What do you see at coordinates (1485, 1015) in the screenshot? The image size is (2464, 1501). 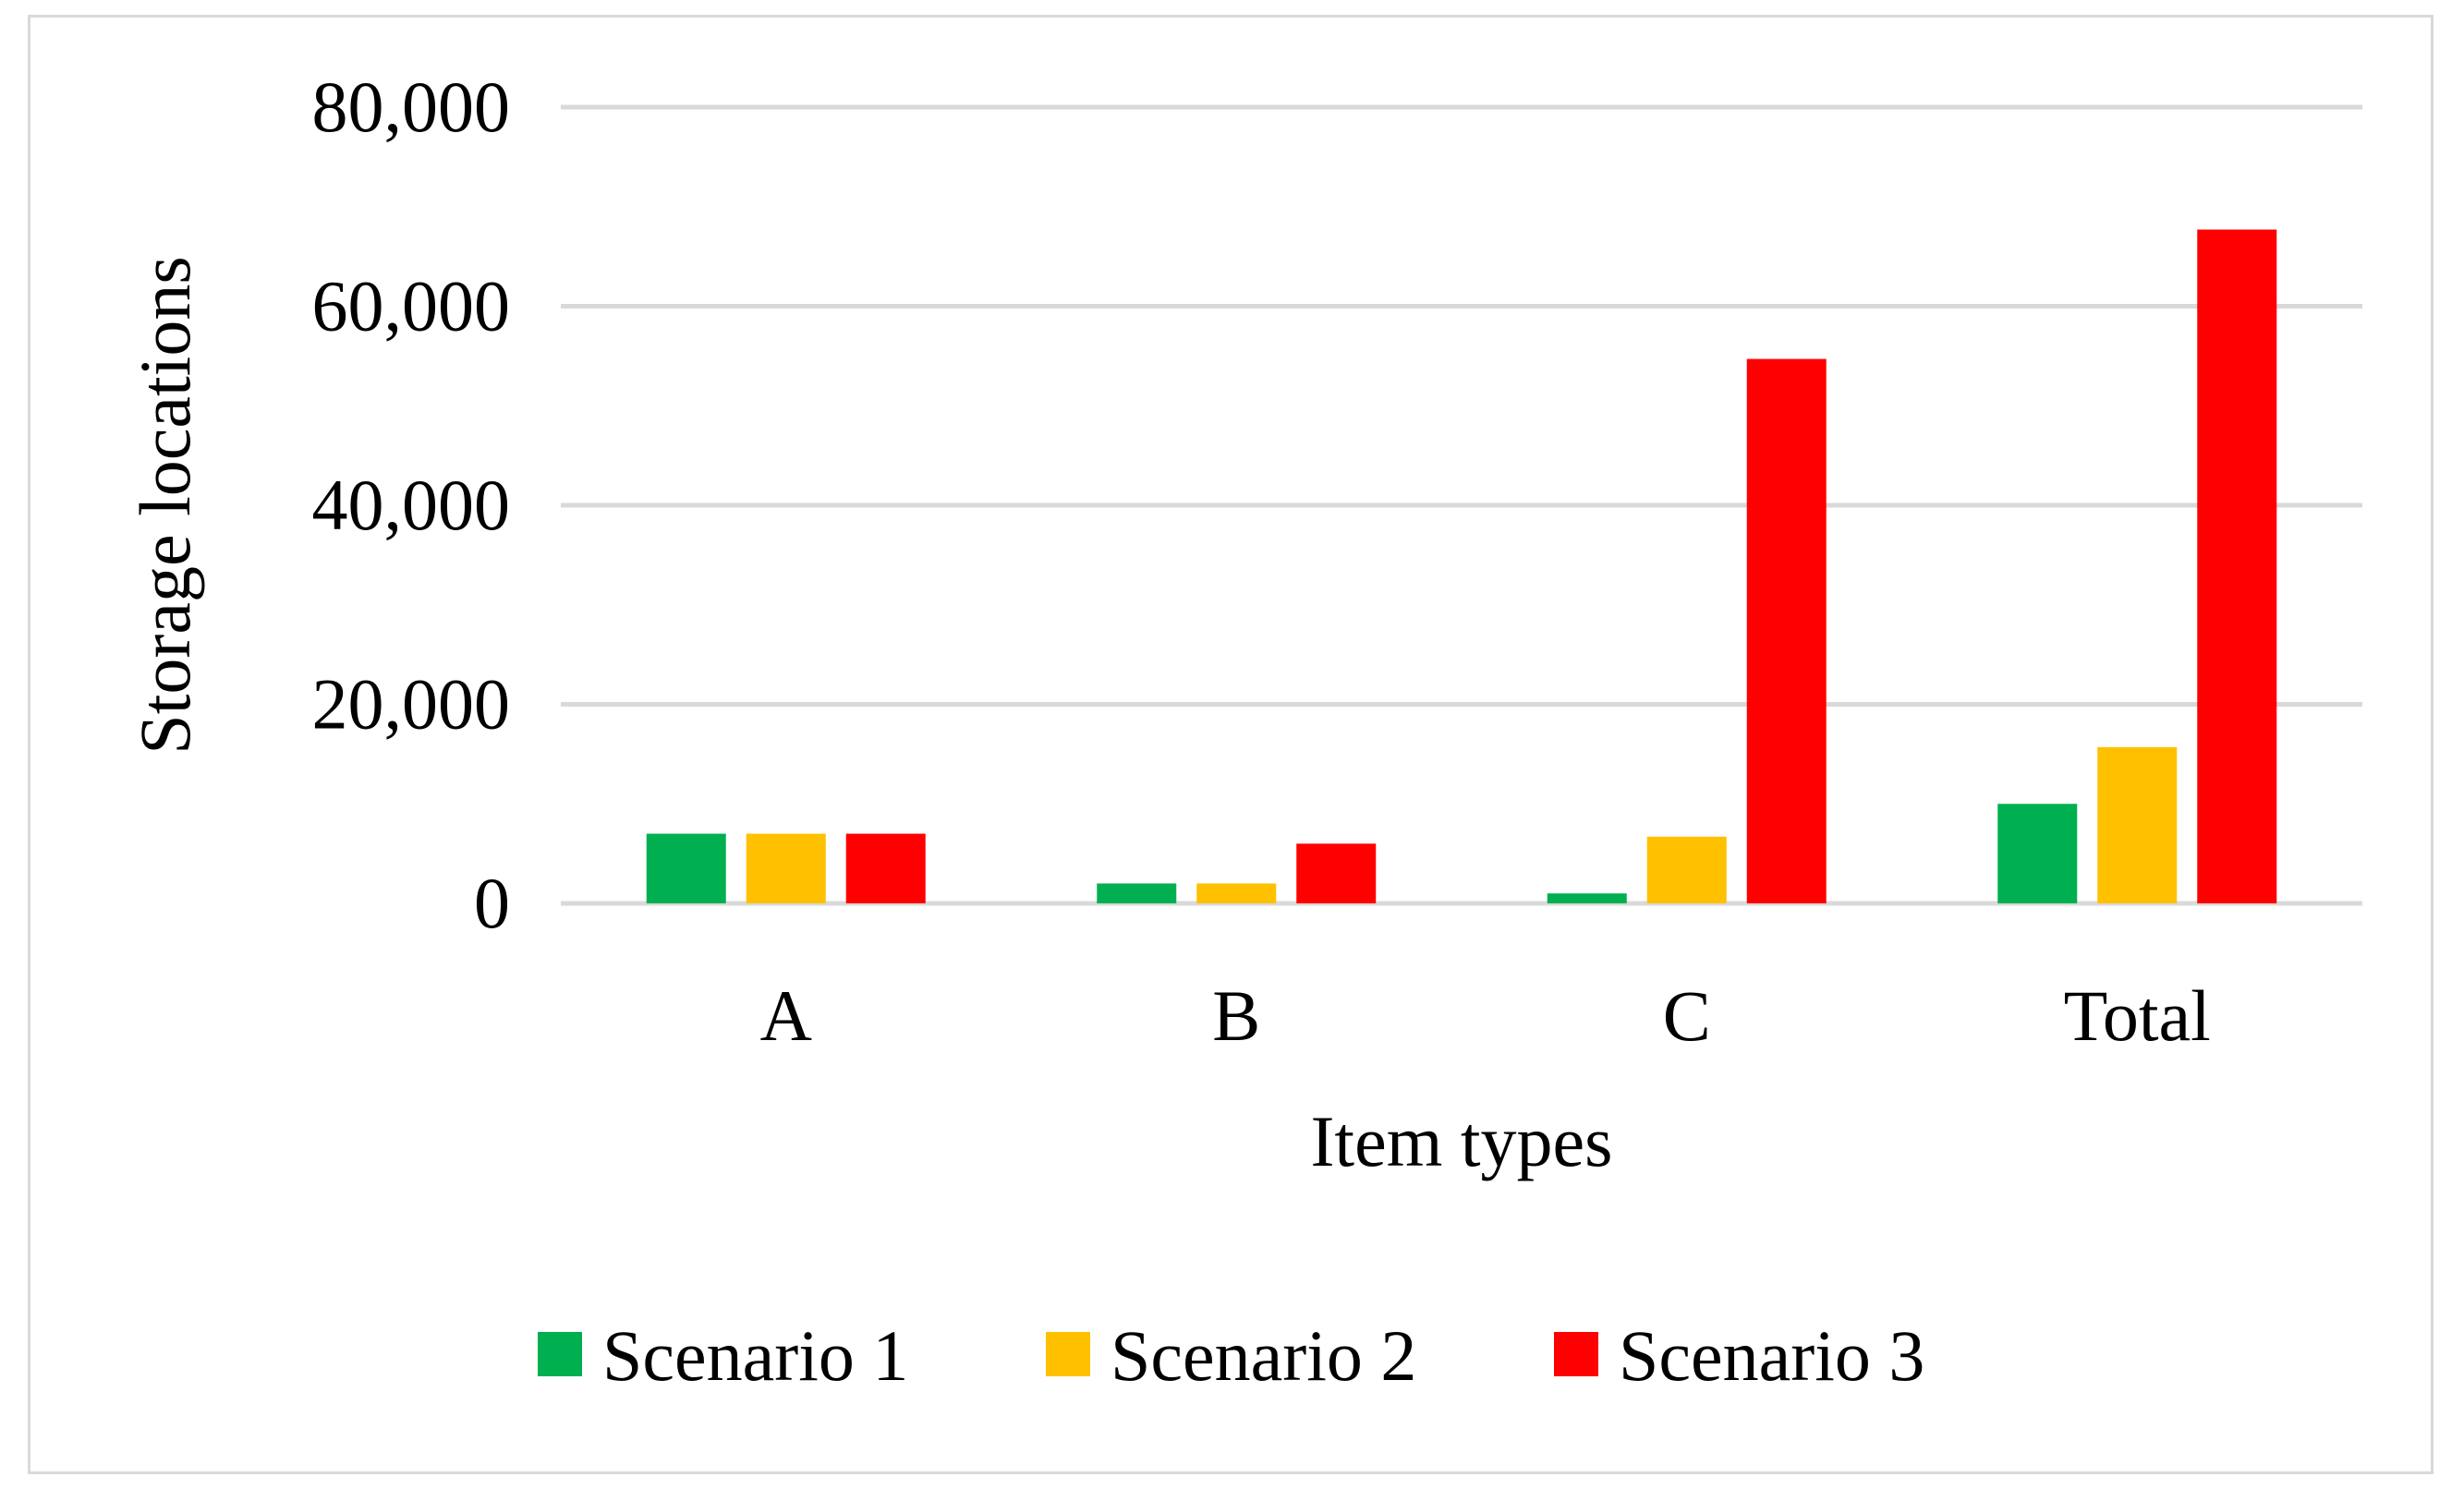 I see `x-tick-labels: A B C Total` at bounding box center [1485, 1015].